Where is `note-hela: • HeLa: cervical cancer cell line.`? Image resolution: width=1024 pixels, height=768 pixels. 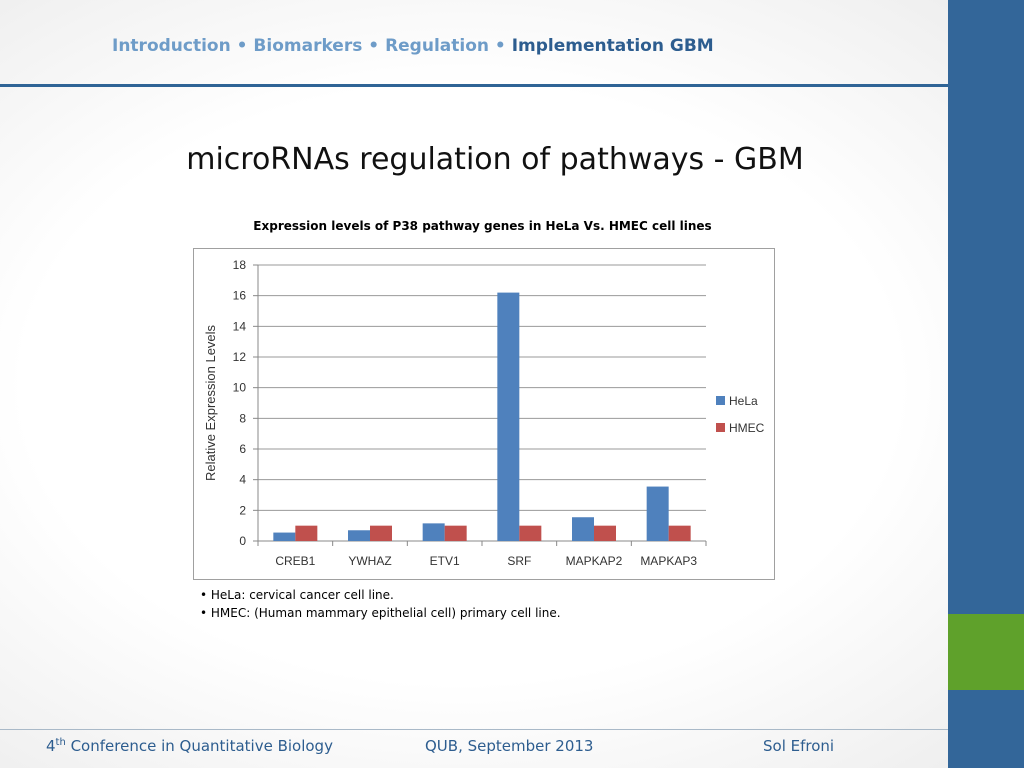
note-hela: • HeLa: cervical cancer cell line. is located at coordinates (297, 595).